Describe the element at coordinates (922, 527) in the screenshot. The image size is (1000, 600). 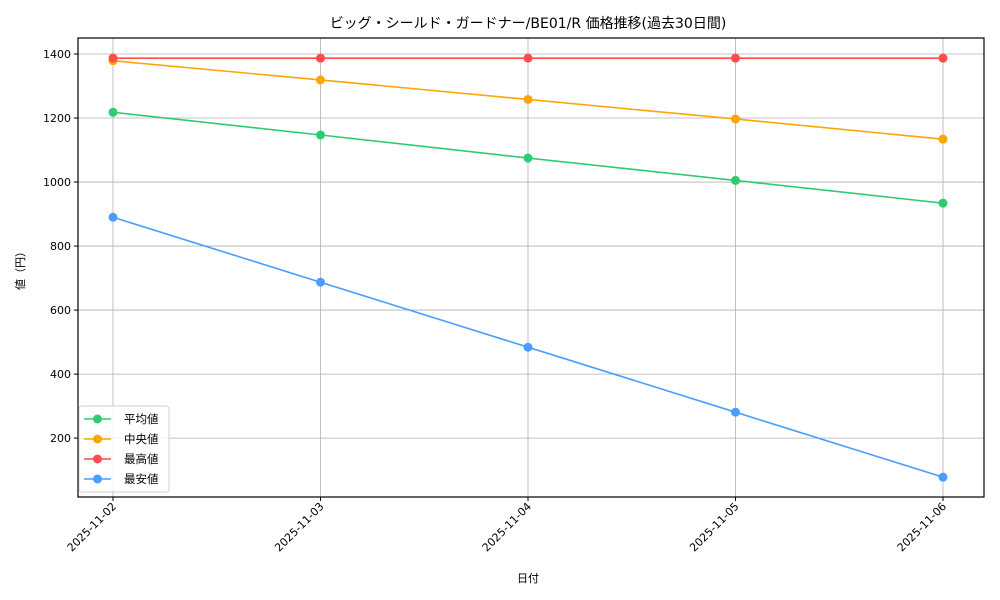
I see `x-tick-label: 2025-11-06` at that location.